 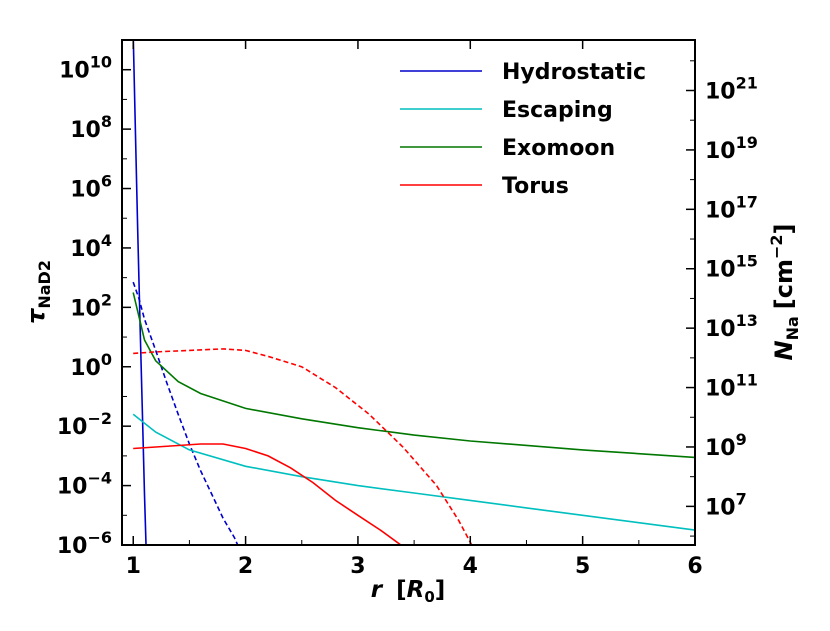 What do you see at coordinates (523, 129) in the screenshot?
I see `legend: Hydrostatic Escaping Exomoon Torus` at bounding box center [523, 129].